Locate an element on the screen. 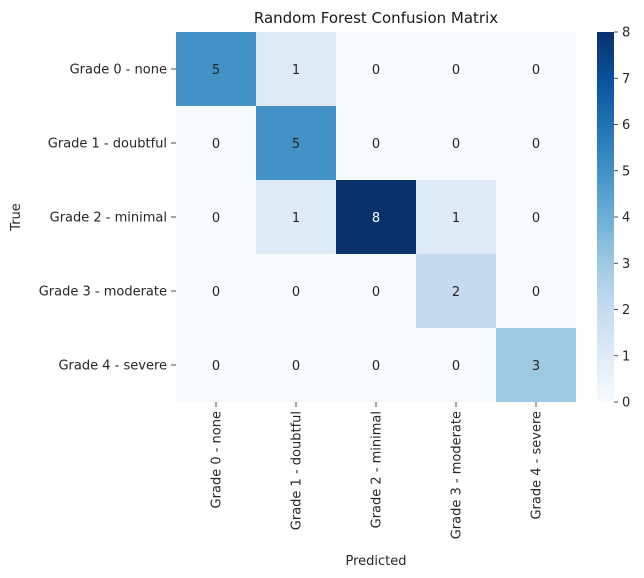  heatmap-cell-value: 2 is located at coordinates (456, 292).